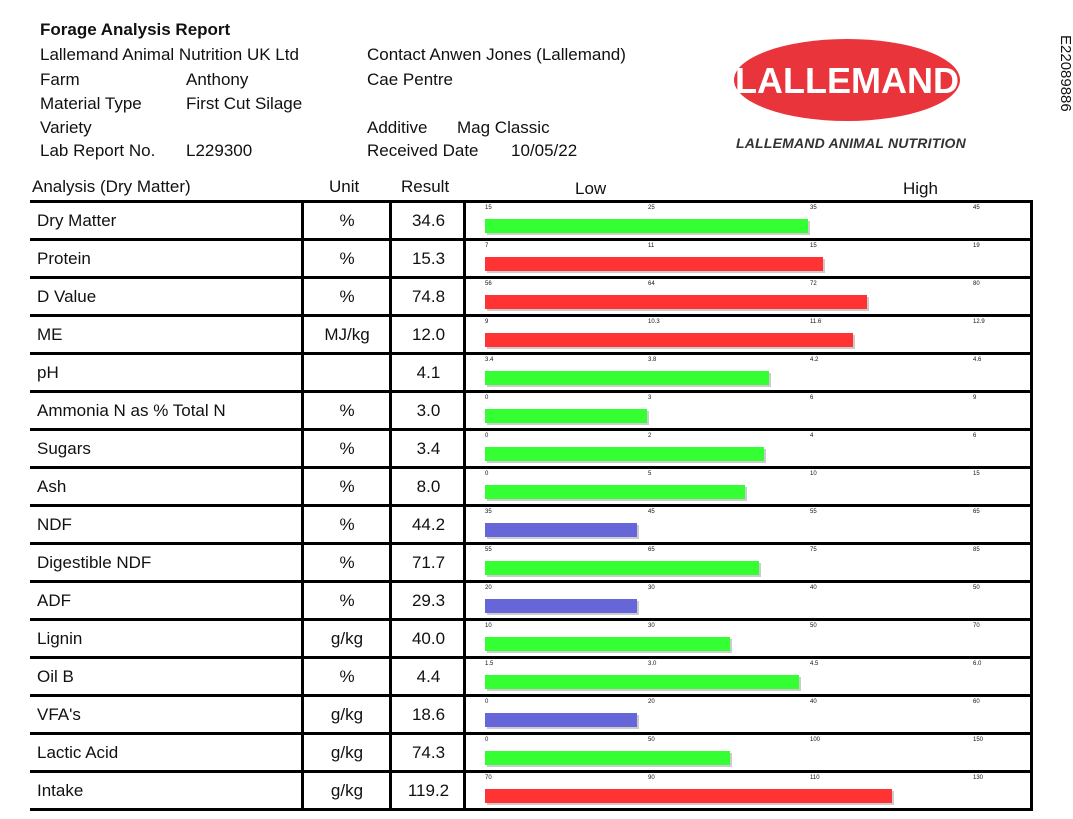  I want to click on scale-tick-label: 6, so click(812, 398).